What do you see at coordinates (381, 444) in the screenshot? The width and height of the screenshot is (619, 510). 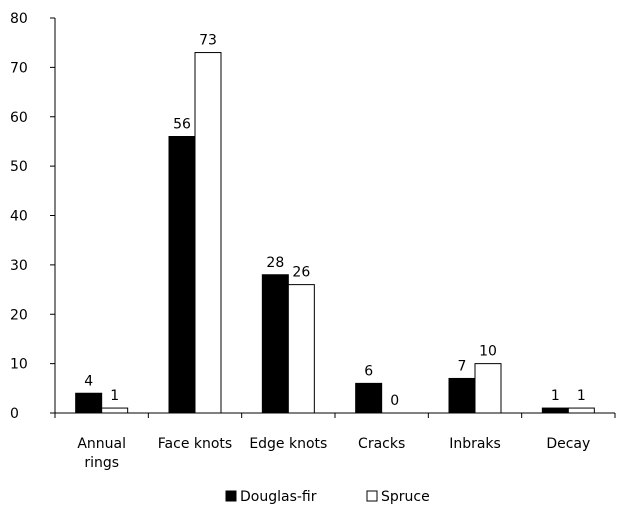 I see `category-label: Cracks` at bounding box center [381, 444].